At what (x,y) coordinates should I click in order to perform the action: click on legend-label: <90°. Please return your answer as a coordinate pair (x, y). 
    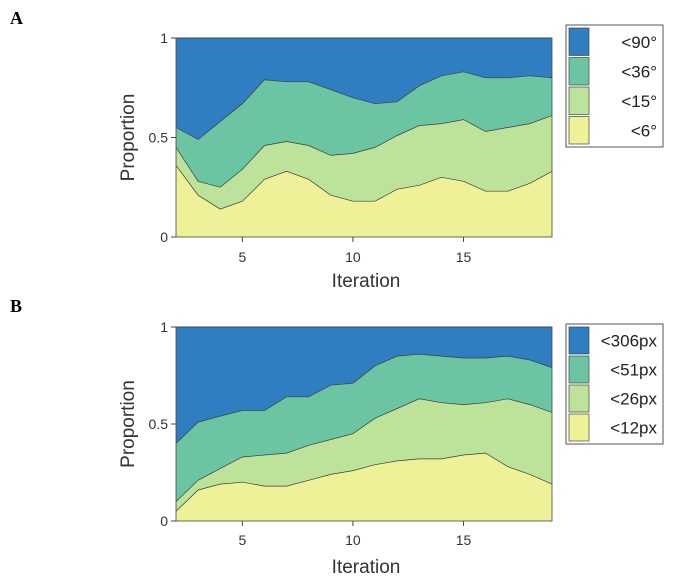
    Looking at the image, I should click on (639, 42).